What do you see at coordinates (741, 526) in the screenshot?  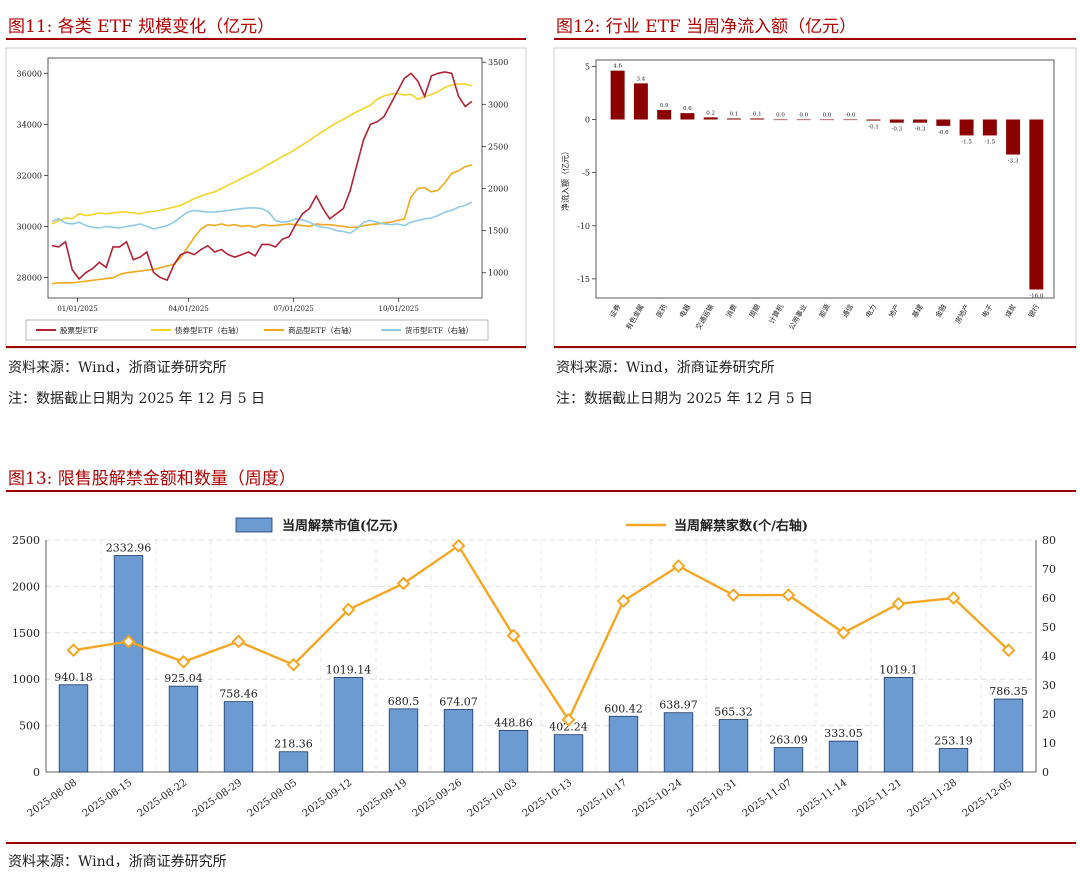 I see `fig13-legend-label-line: 当周解禁家数(个/右轴)` at bounding box center [741, 526].